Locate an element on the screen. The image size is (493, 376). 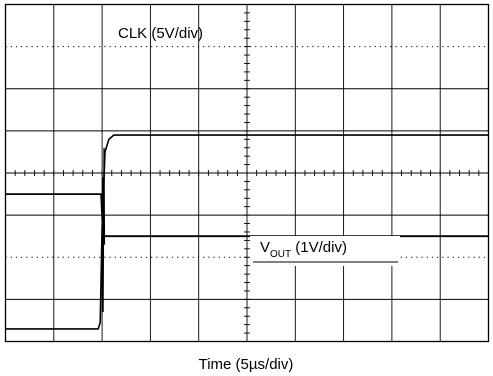
vout-label-prefix: V is located at coordinates (265, 247).